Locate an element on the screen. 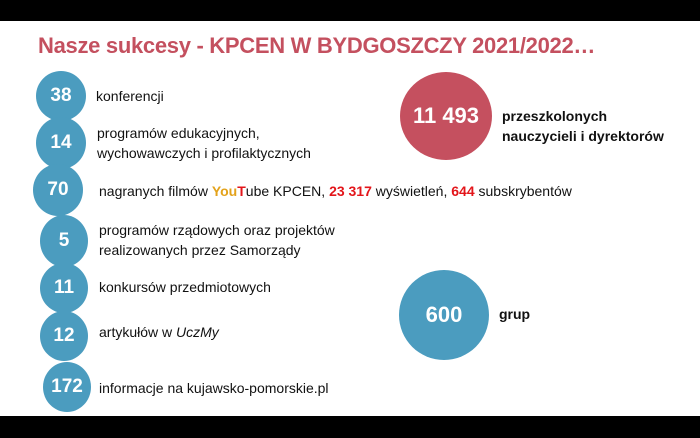  text: wyświetleń, is located at coordinates (411, 191).